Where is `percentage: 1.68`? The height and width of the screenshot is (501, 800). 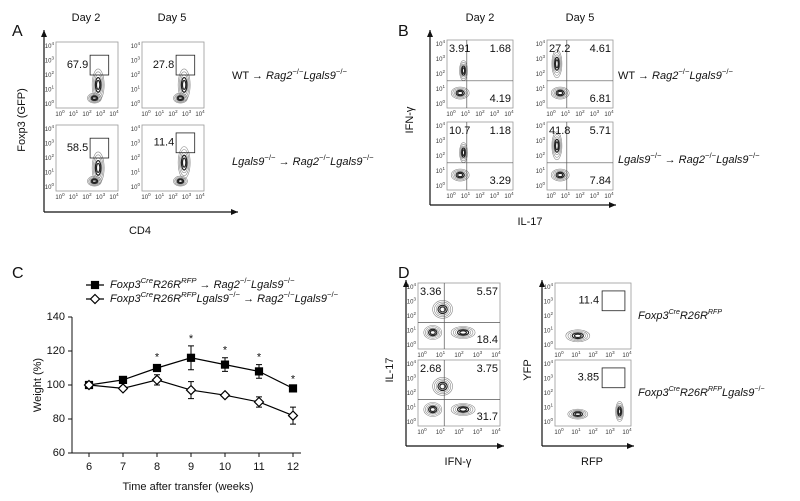 percentage: 1.68 is located at coordinates (500, 49).